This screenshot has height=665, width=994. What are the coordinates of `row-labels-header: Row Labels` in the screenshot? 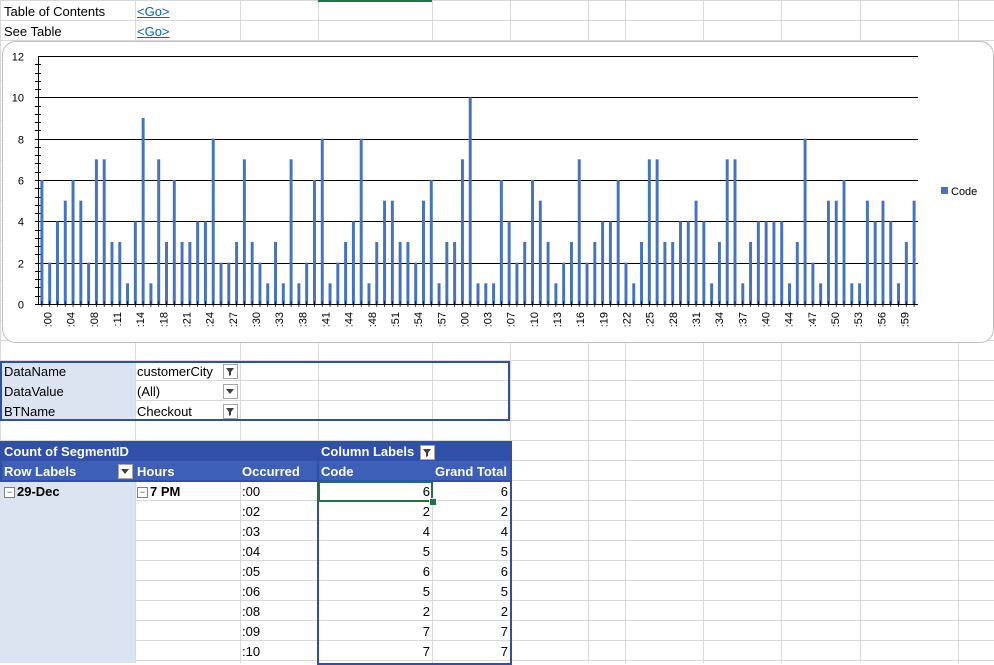 It's located at (40, 471).